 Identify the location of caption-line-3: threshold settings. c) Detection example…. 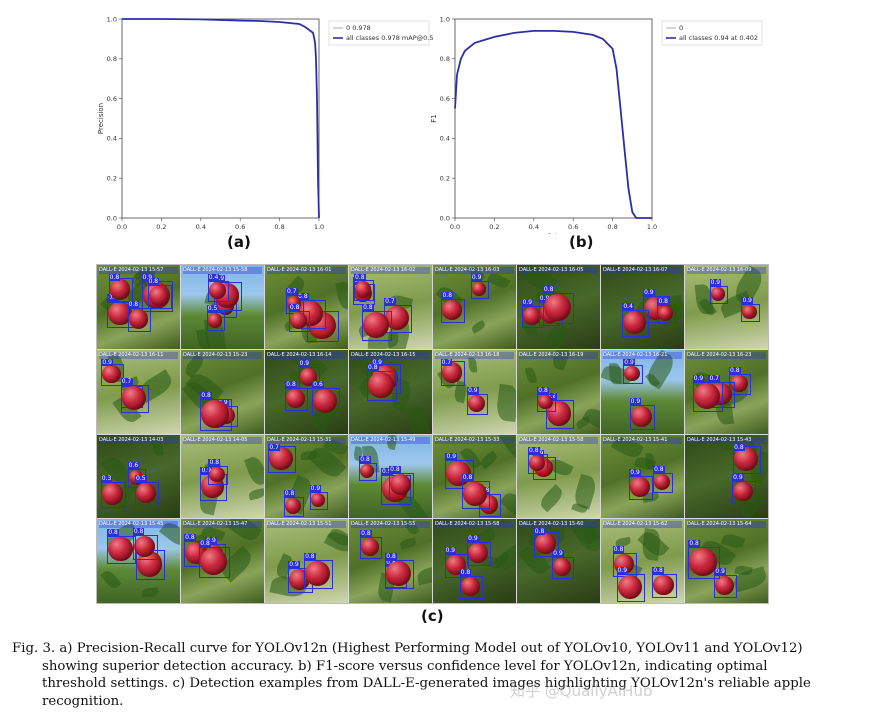
(426, 683).